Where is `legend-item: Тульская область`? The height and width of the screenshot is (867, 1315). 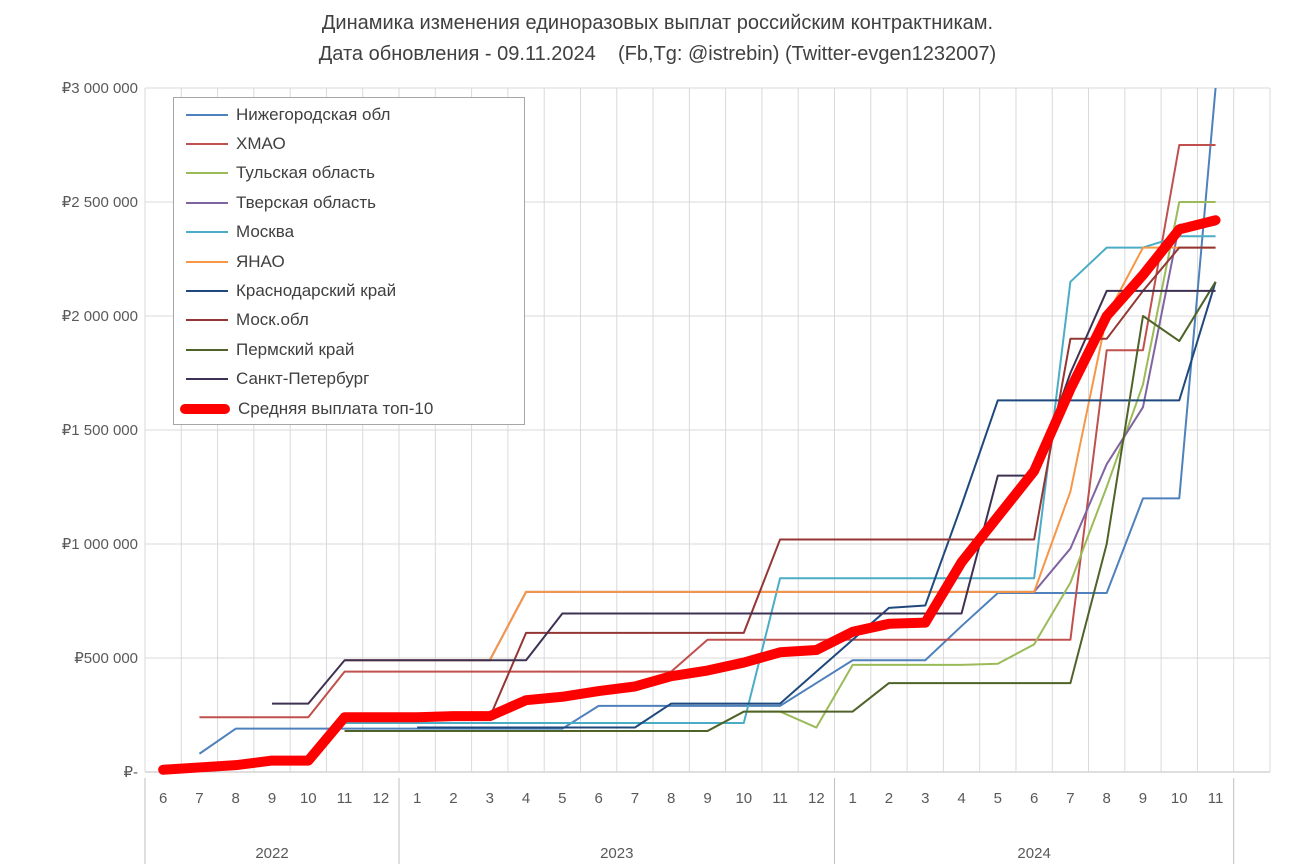 legend-item: Тульская область is located at coordinates (274, 173).